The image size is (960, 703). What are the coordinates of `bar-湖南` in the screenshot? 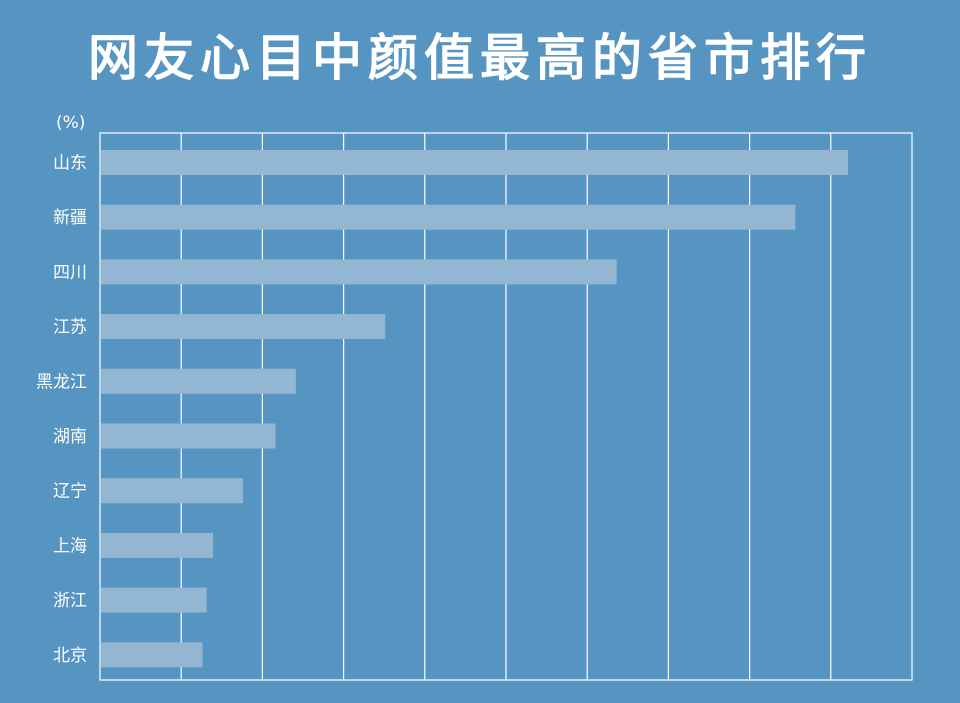 It's located at (188, 436).